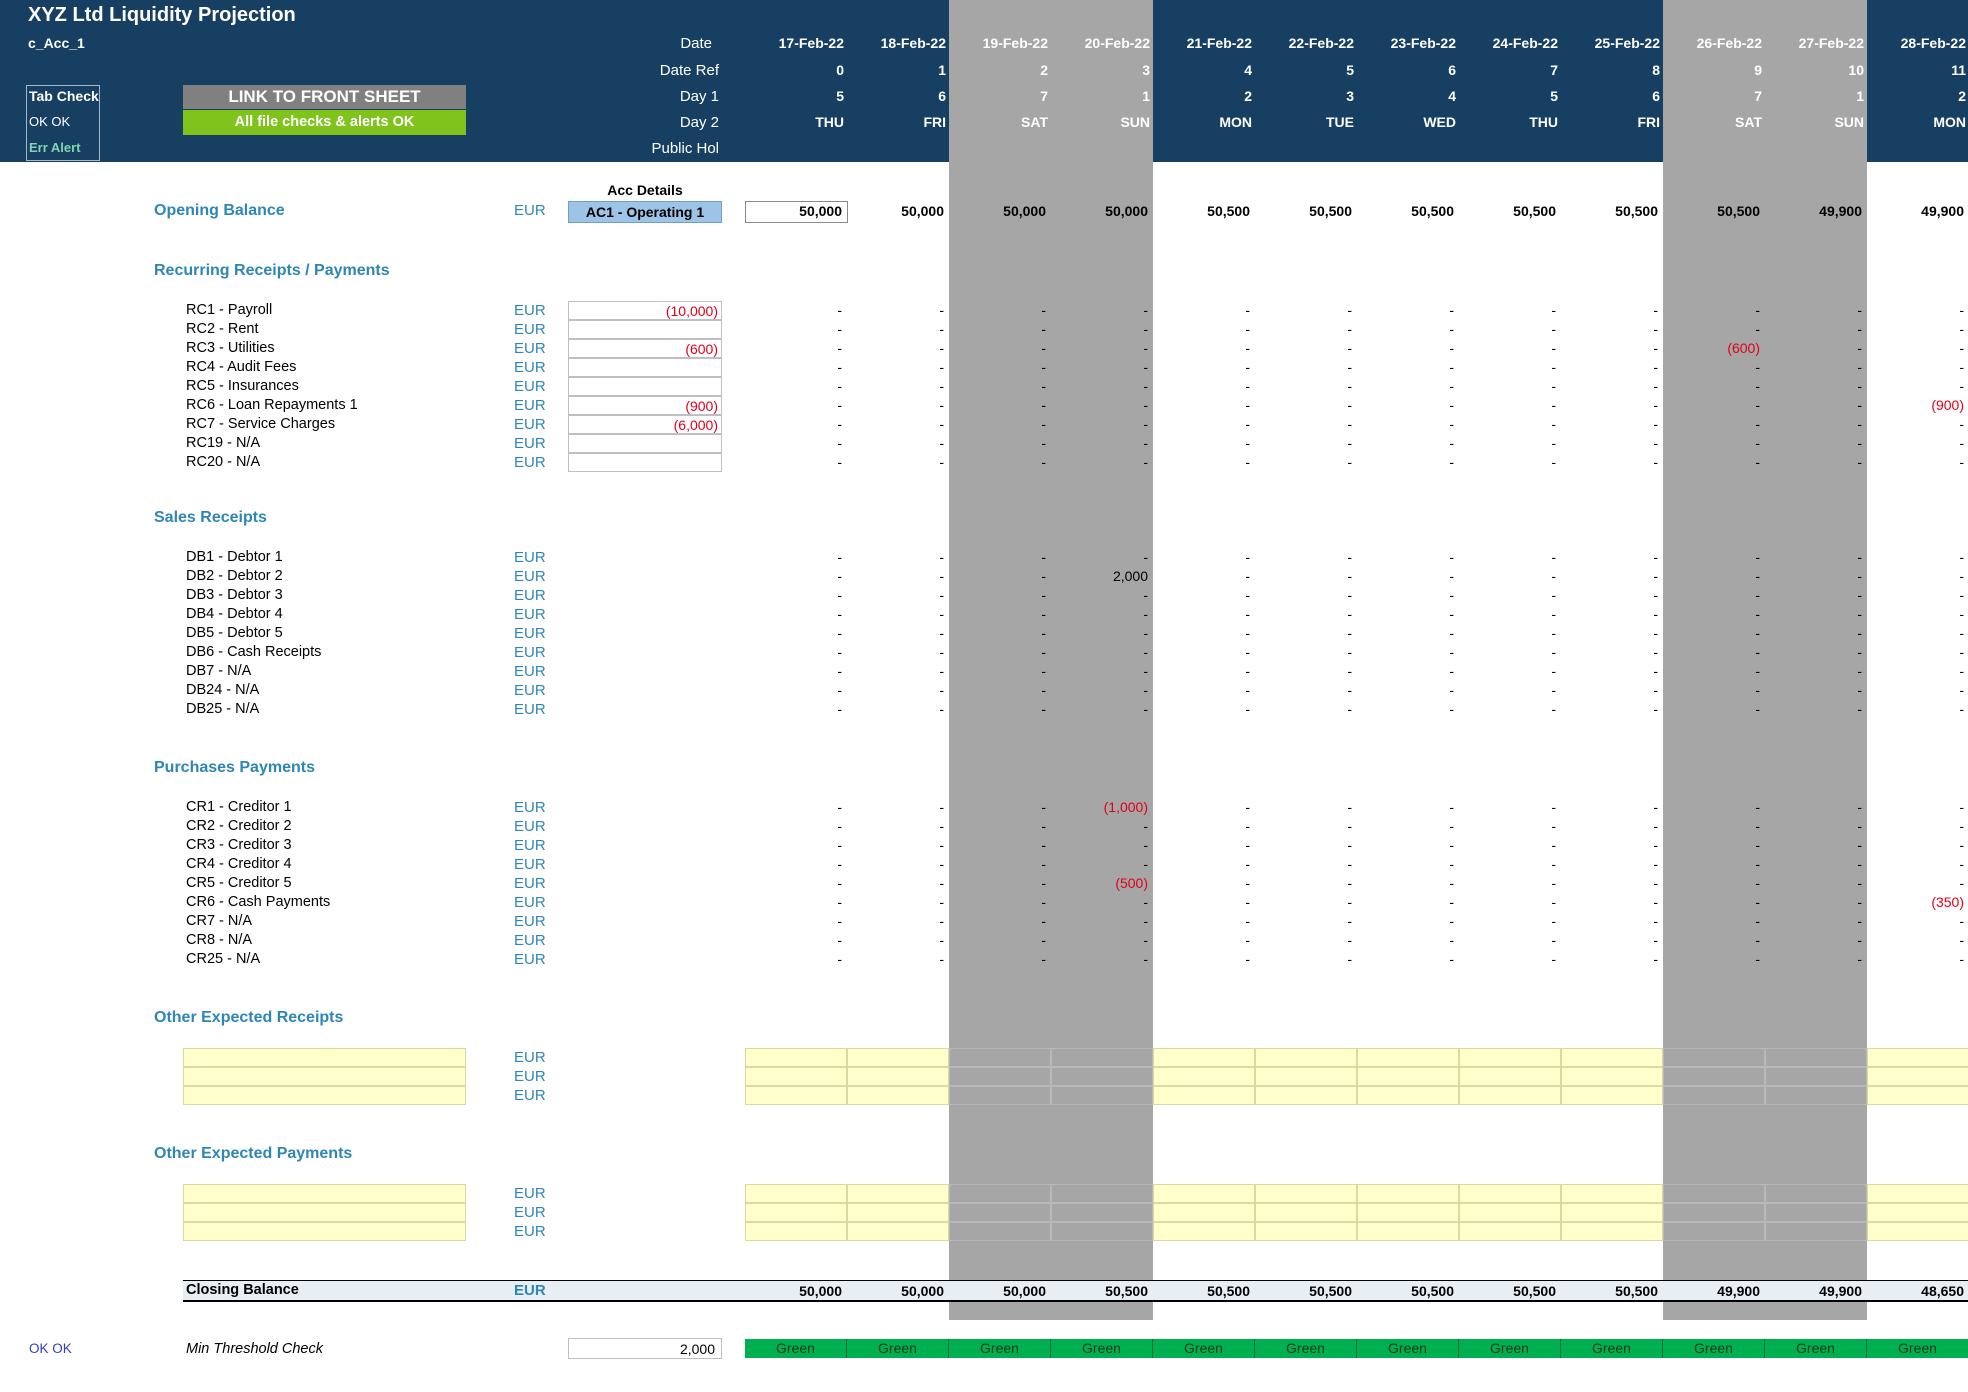 Image resolution: width=1968 pixels, height=1392 pixels. Describe the element at coordinates (645, 405) in the screenshot. I see `recurring-amount-input: (900)` at that location.